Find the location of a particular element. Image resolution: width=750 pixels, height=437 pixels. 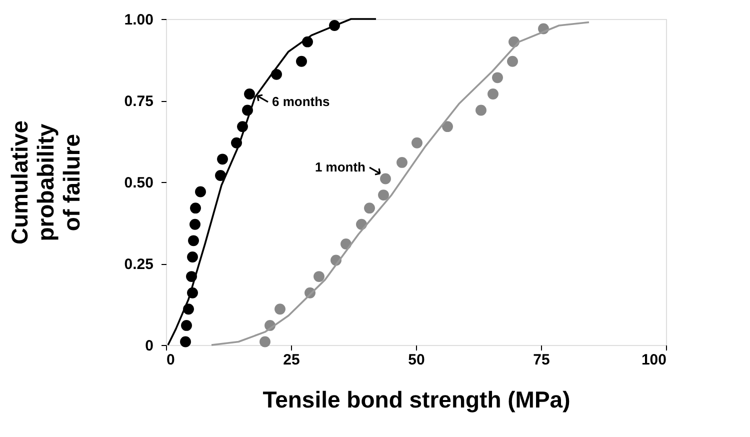

y-axis-title: Cumulative probability of failure is located at coordinates (45, 182).